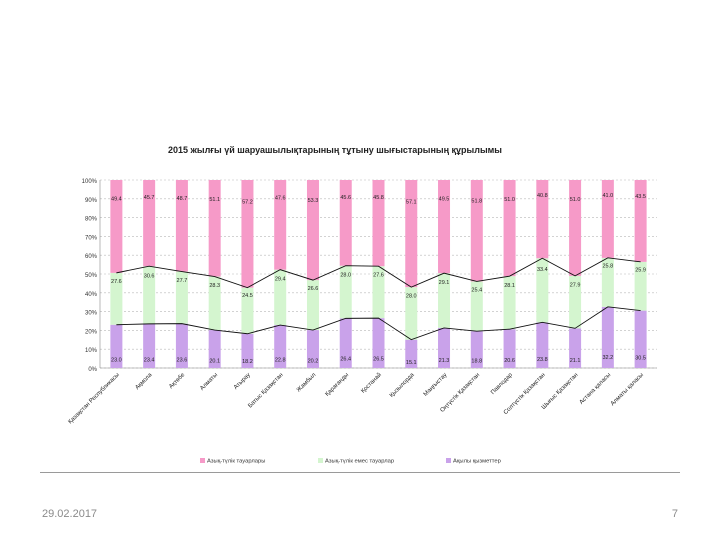 This screenshot has height=540, width=720. Describe the element at coordinates (575, 285) in the screenshot. I see `data-label-nonfood: 27.9` at that location.